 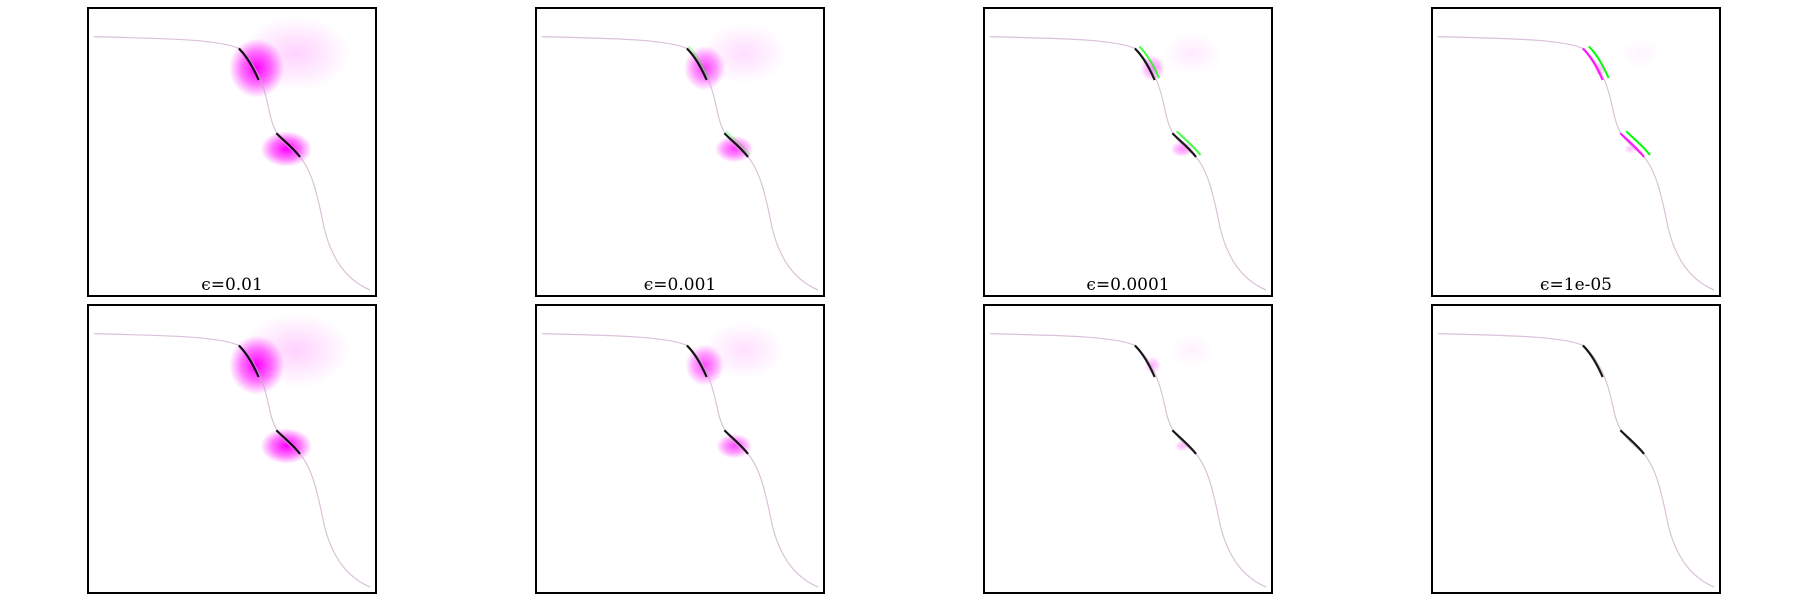 What do you see at coordinates (680, 285) in the screenshot?
I see `epsilon-label: ϵ=0.001` at bounding box center [680, 285].